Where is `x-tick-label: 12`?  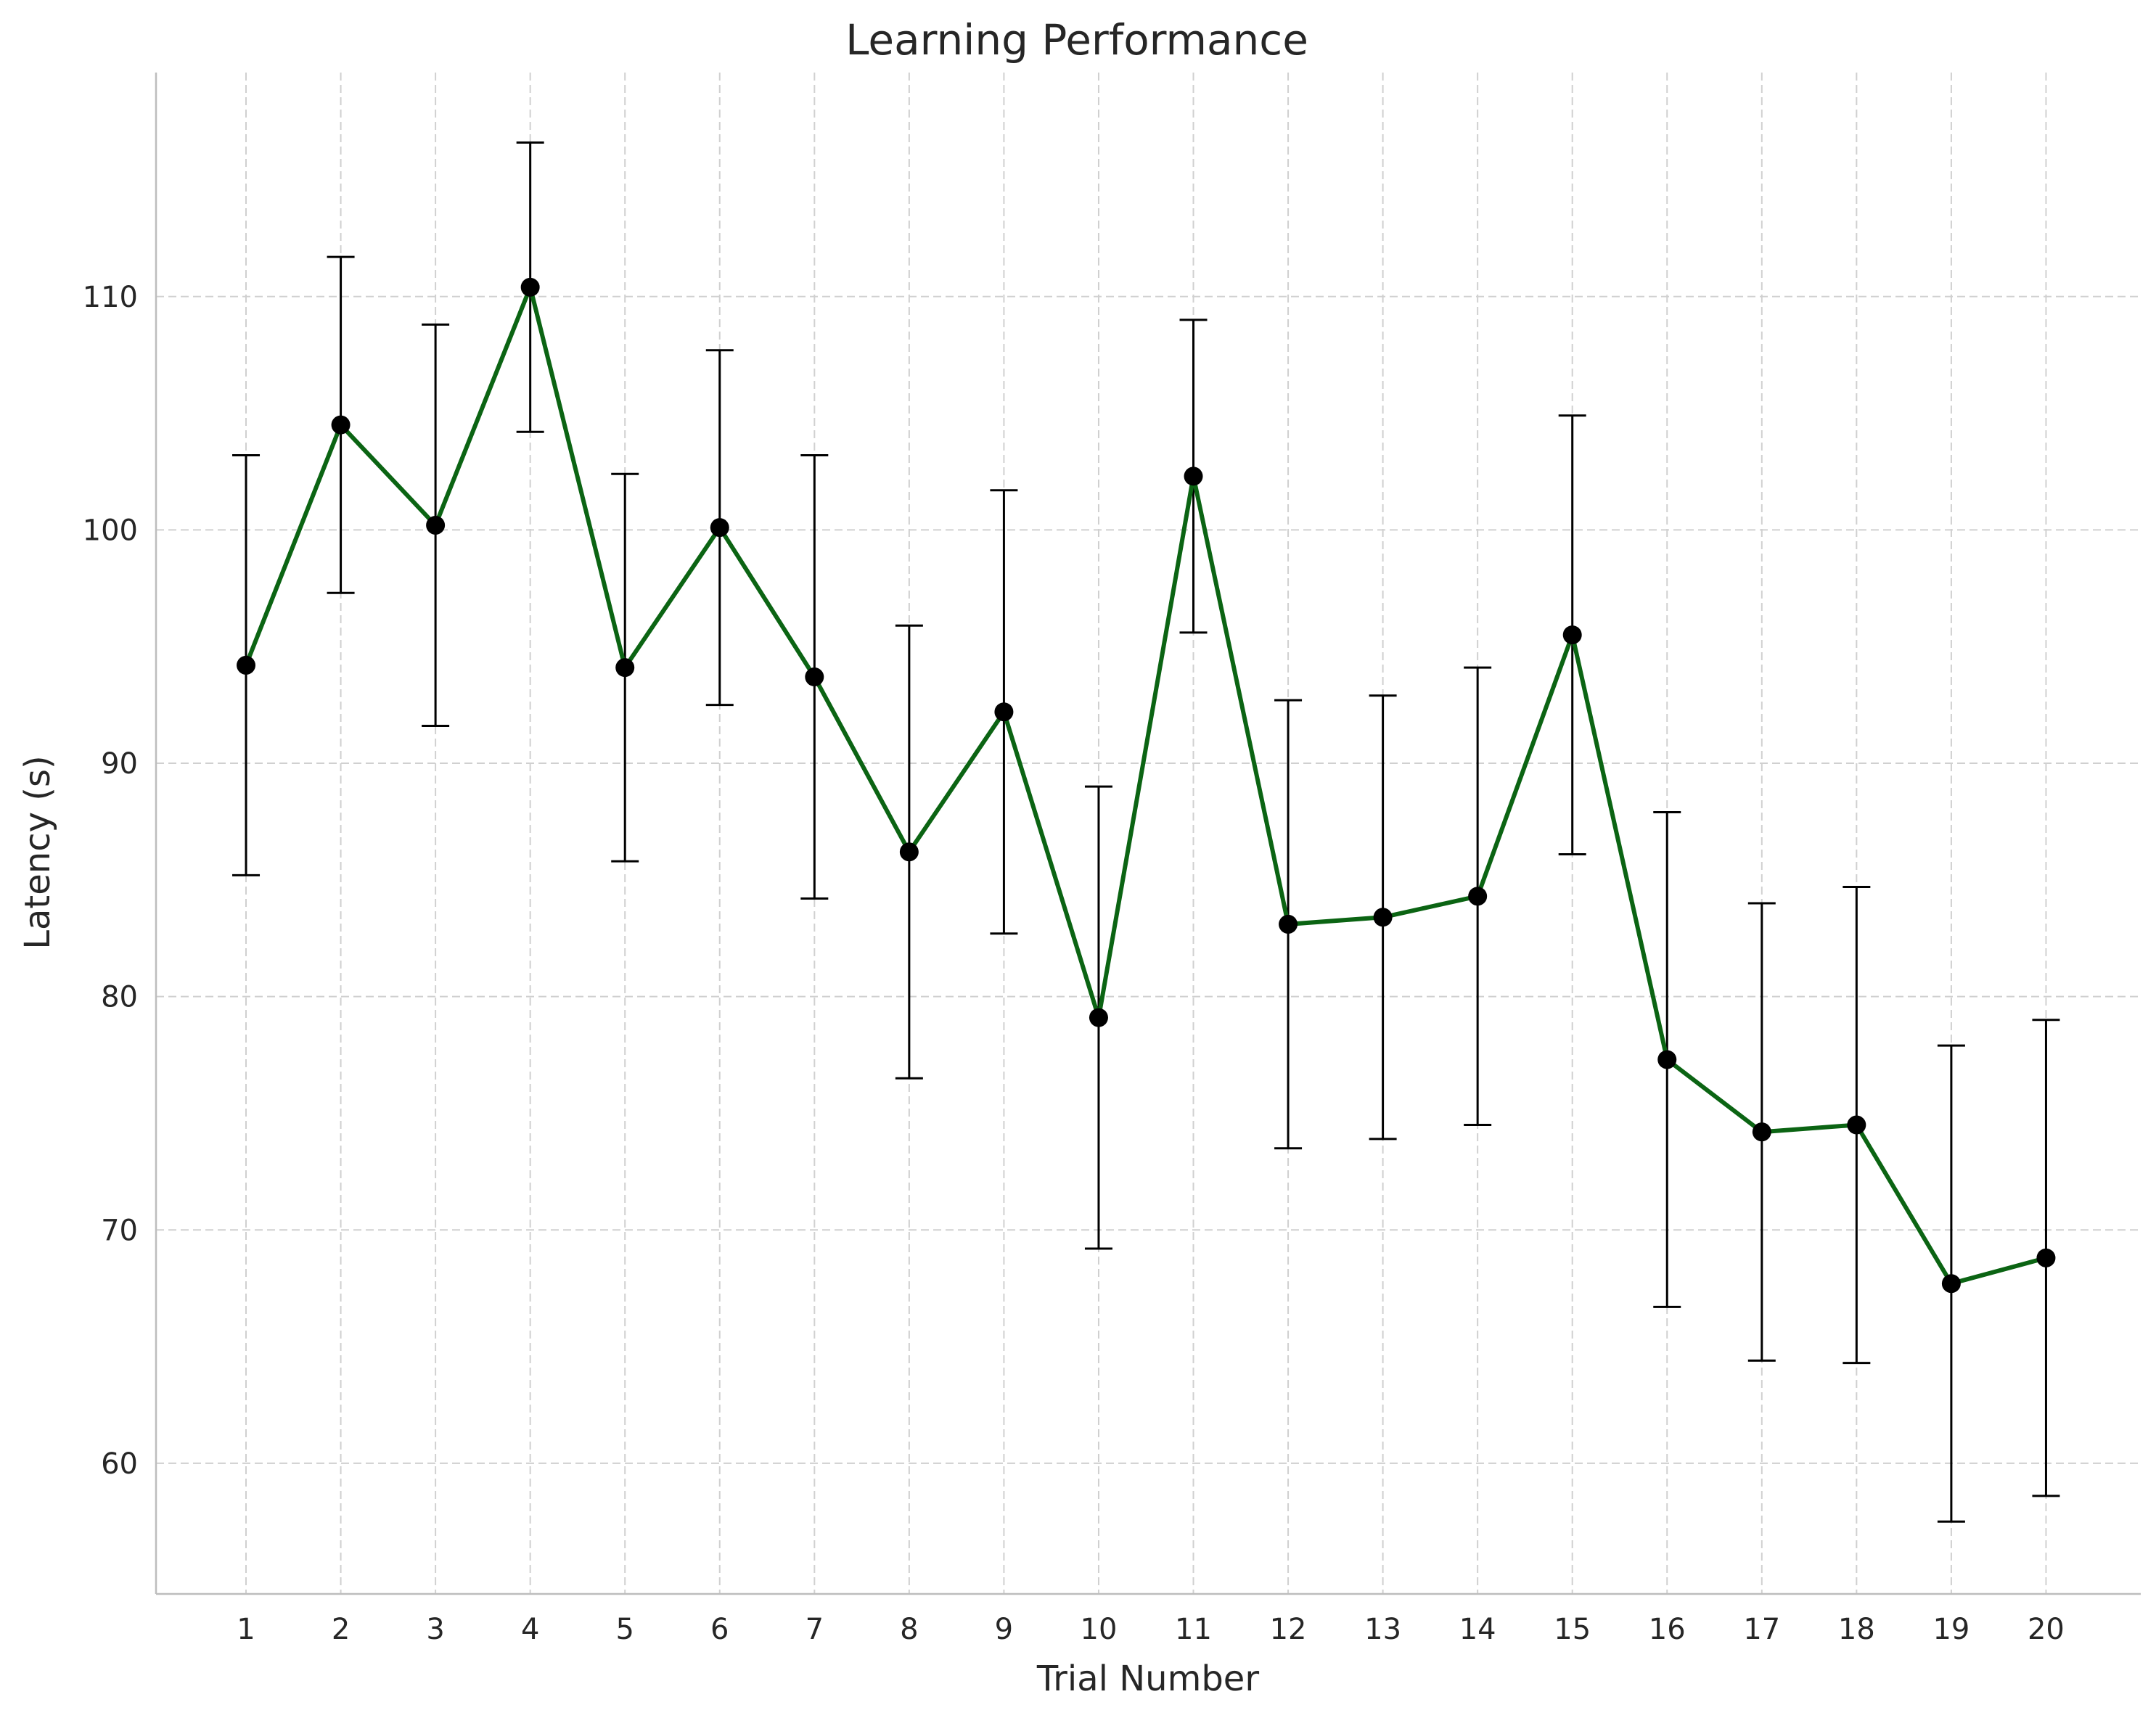 x-tick-label: 12 is located at coordinates (1288, 1629).